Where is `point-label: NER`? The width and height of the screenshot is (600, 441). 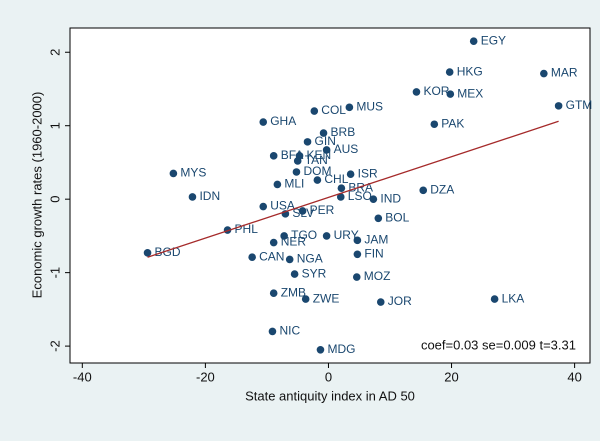 point-label: NER is located at coordinates (294, 242).